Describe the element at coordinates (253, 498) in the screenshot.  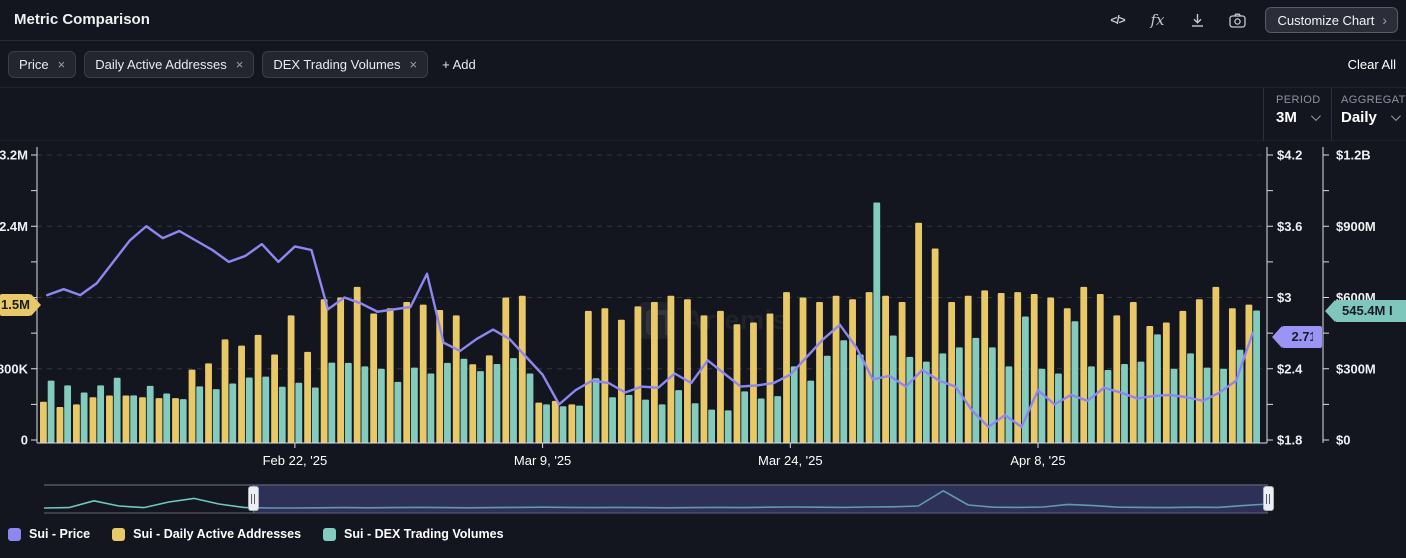
I see `brush-handle-left` at that location.